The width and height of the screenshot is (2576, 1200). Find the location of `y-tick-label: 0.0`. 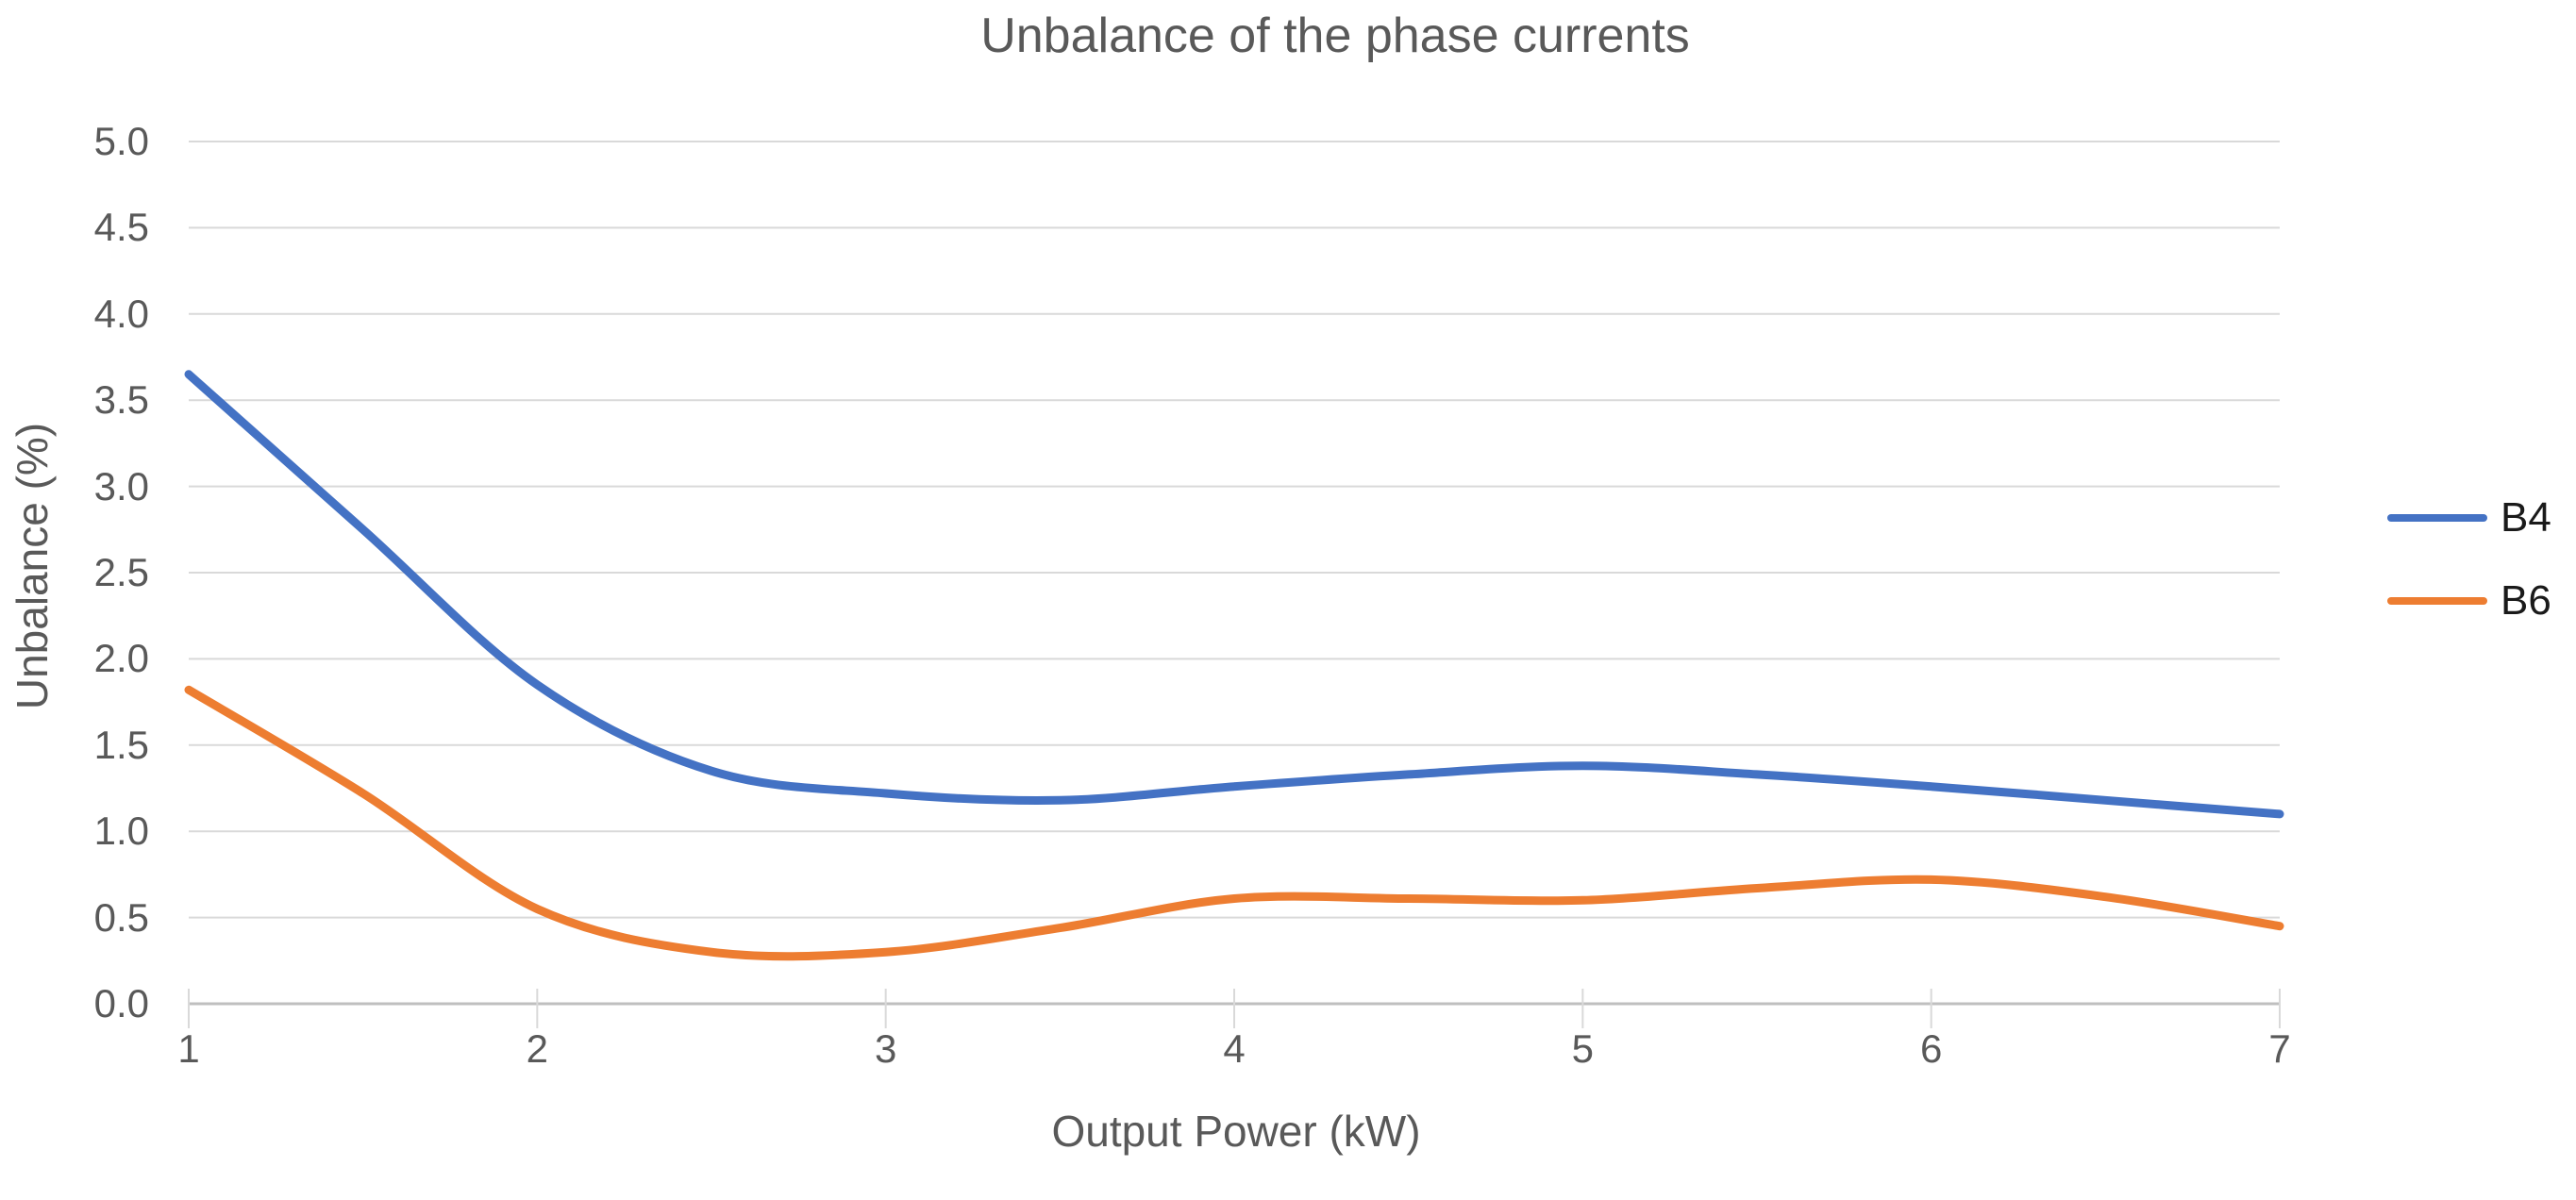

y-tick-label: 0.0 is located at coordinates (121, 1003).